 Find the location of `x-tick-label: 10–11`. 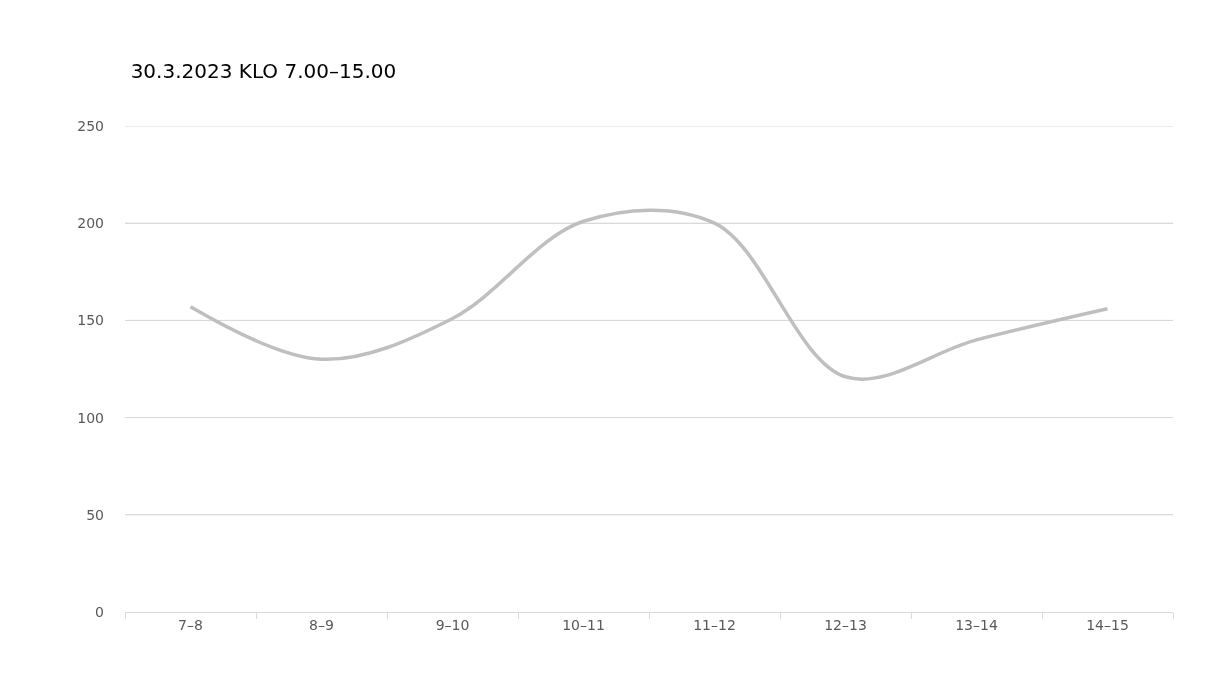

x-tick-label: 10–11 is located at coordinates (583, 624).